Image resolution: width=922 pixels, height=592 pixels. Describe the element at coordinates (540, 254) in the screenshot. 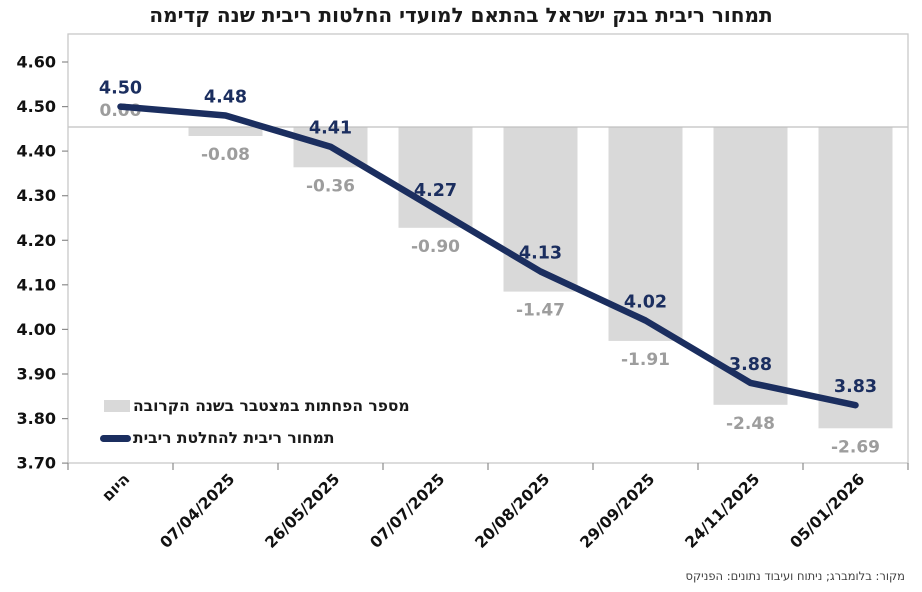

I see `rate-point-label: 4.13` at that location.